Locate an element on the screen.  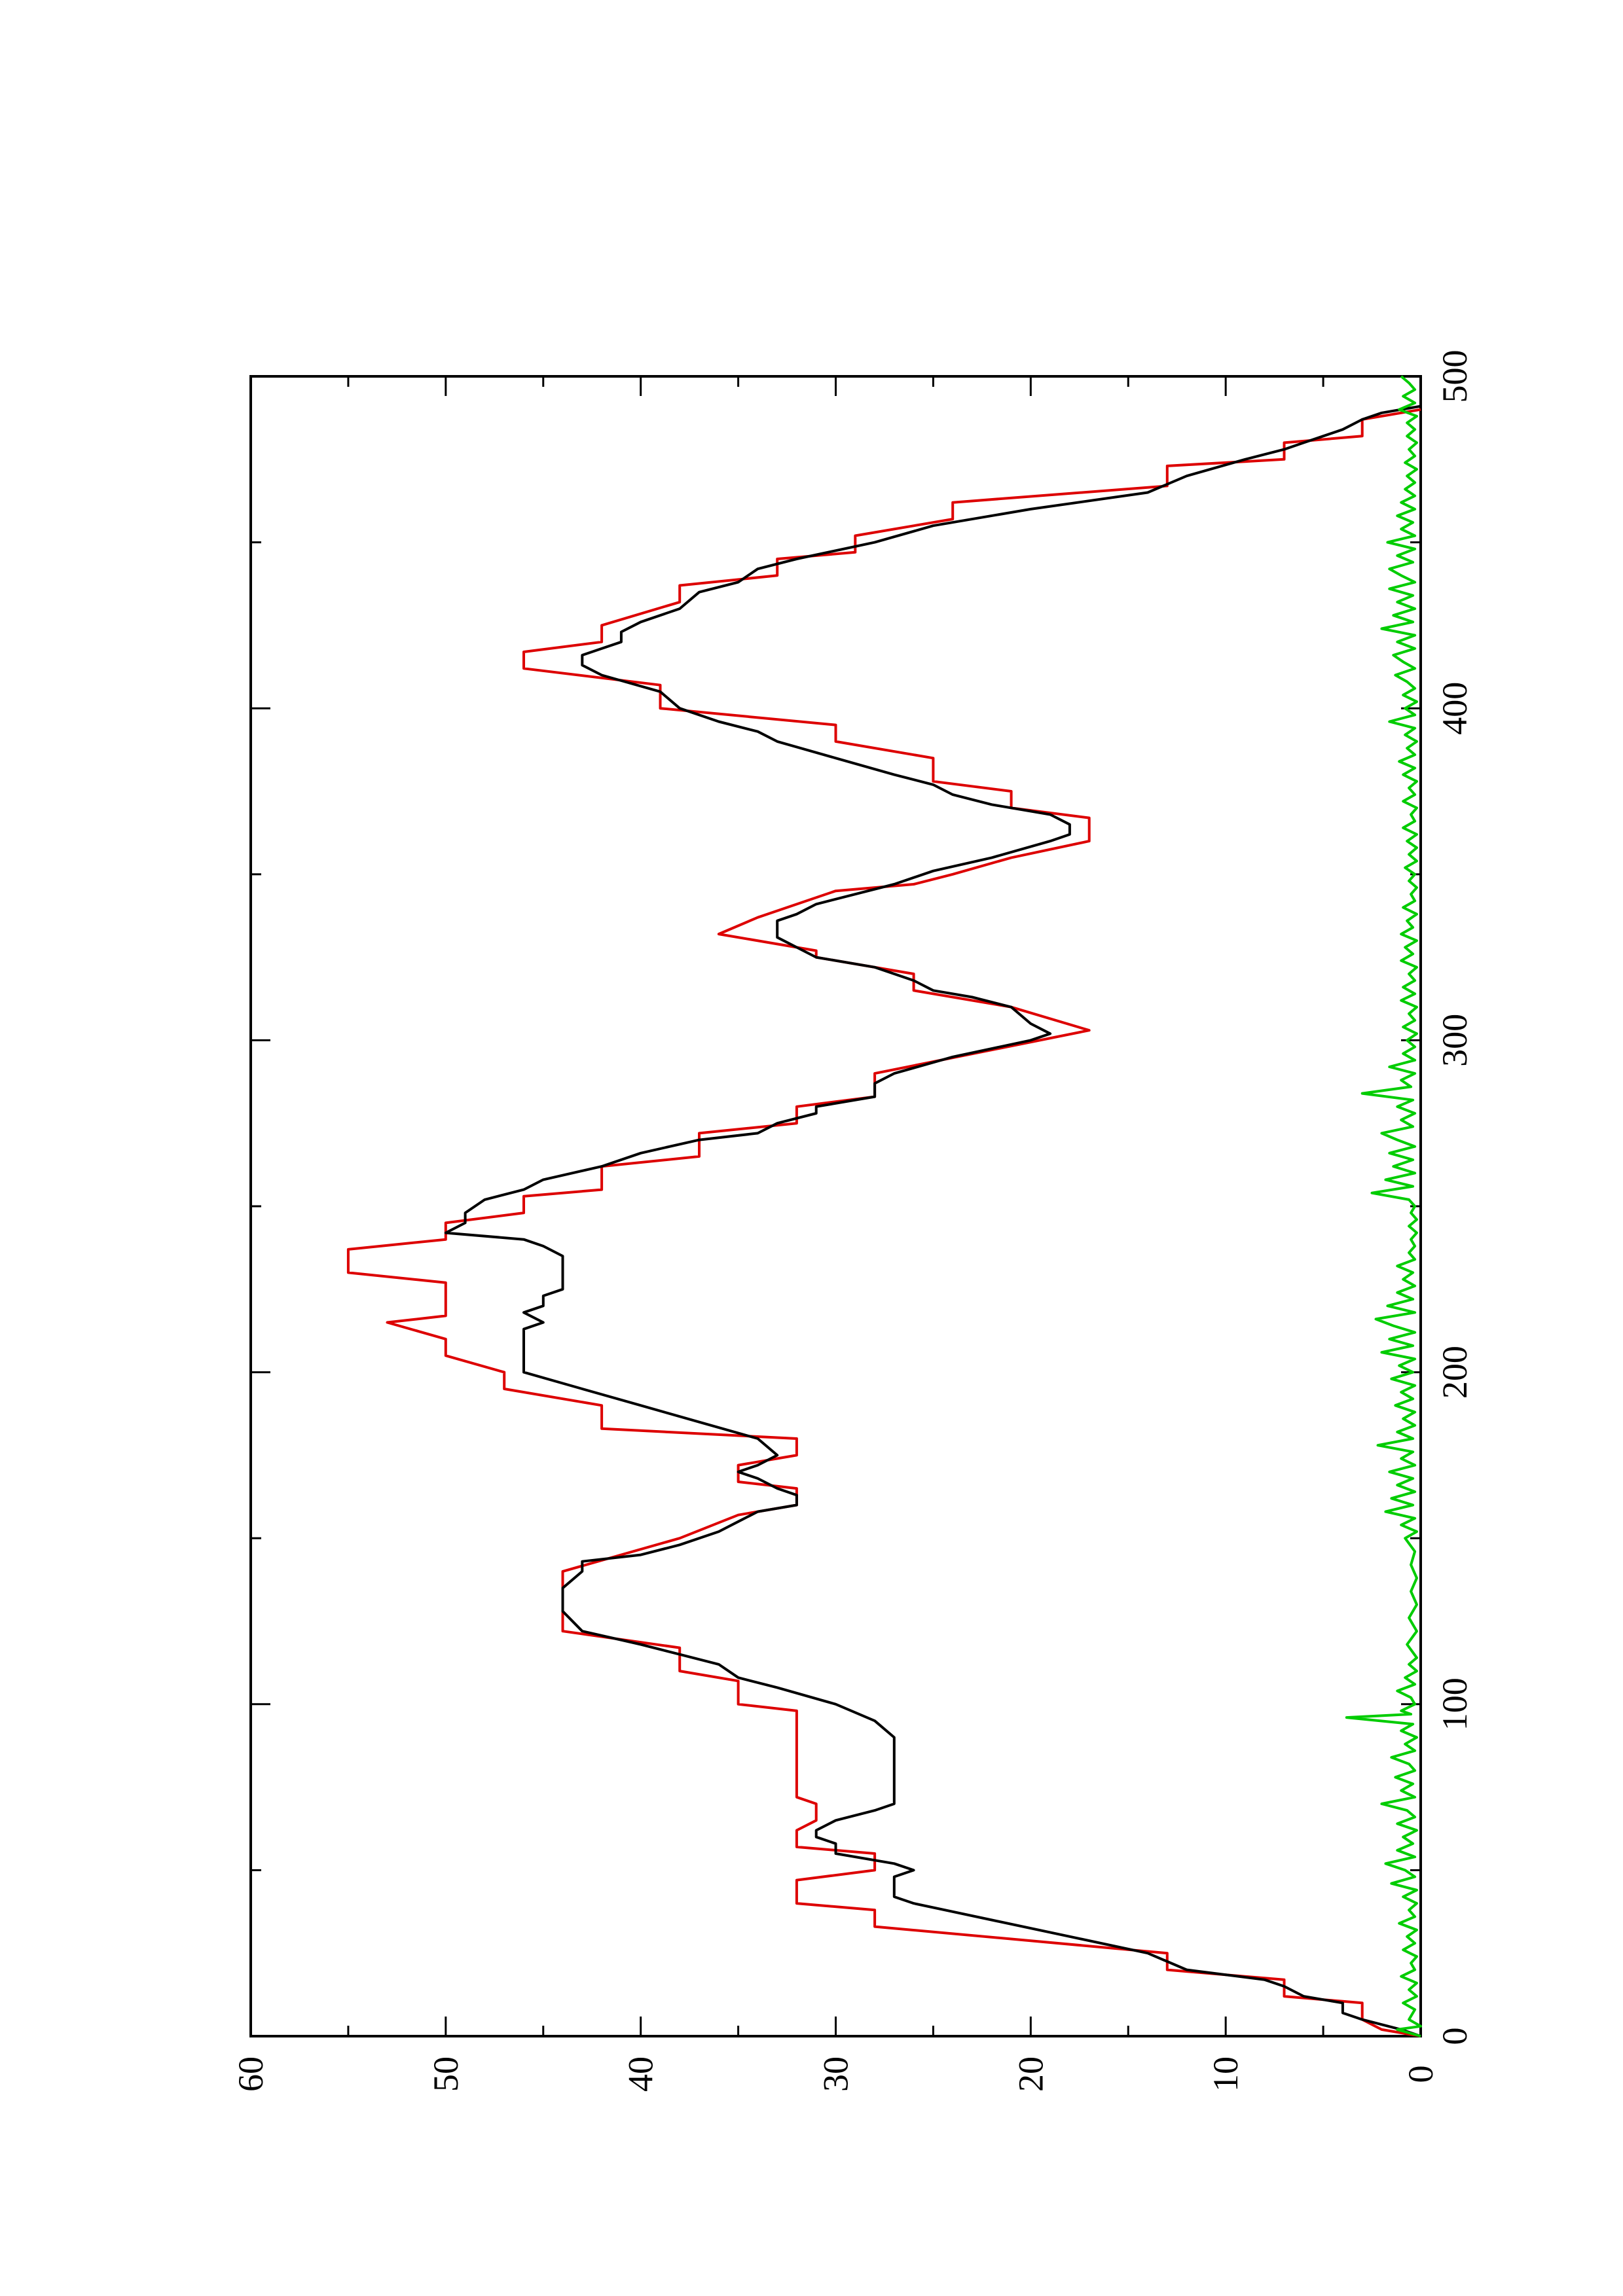
x-tick-label: 300 is located at coordinates (1454, 1040).